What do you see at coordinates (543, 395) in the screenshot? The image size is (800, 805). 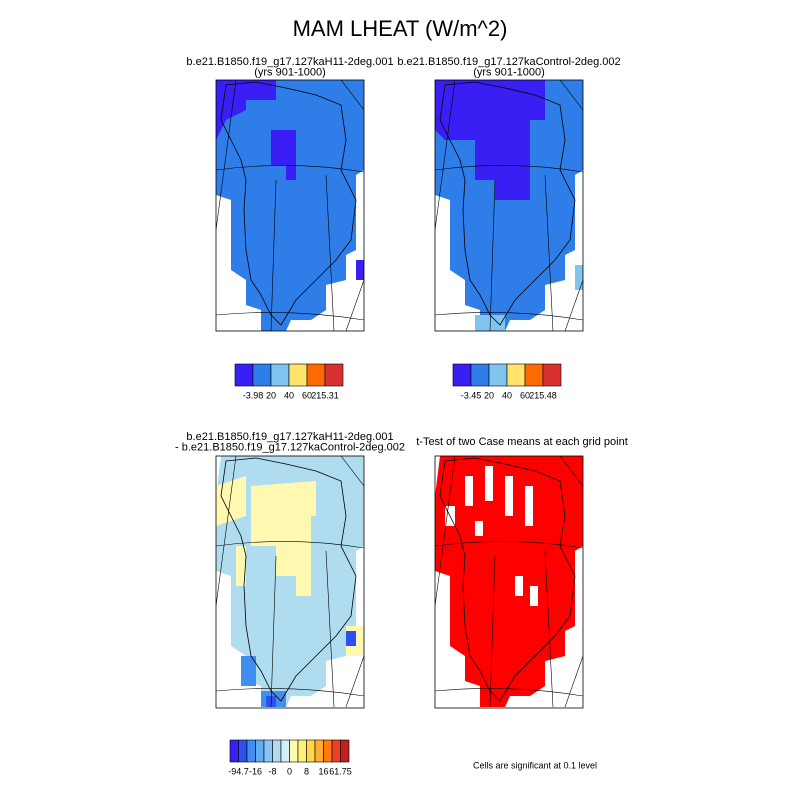 I see `colorbar-label: 215.48` at bounding box center [543, 395].